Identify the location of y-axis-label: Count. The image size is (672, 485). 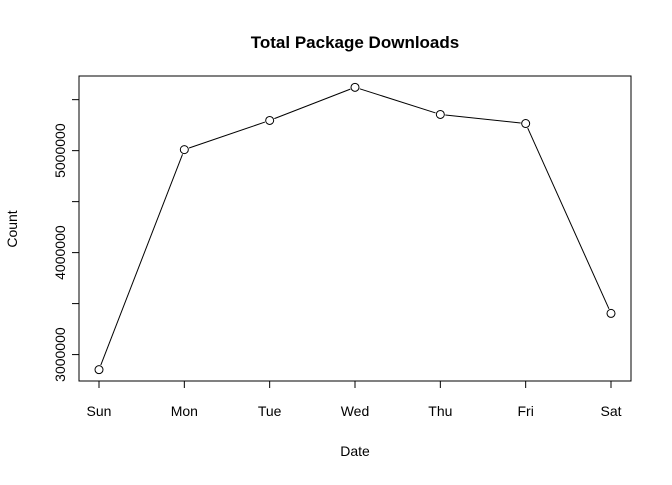
(12, 228).